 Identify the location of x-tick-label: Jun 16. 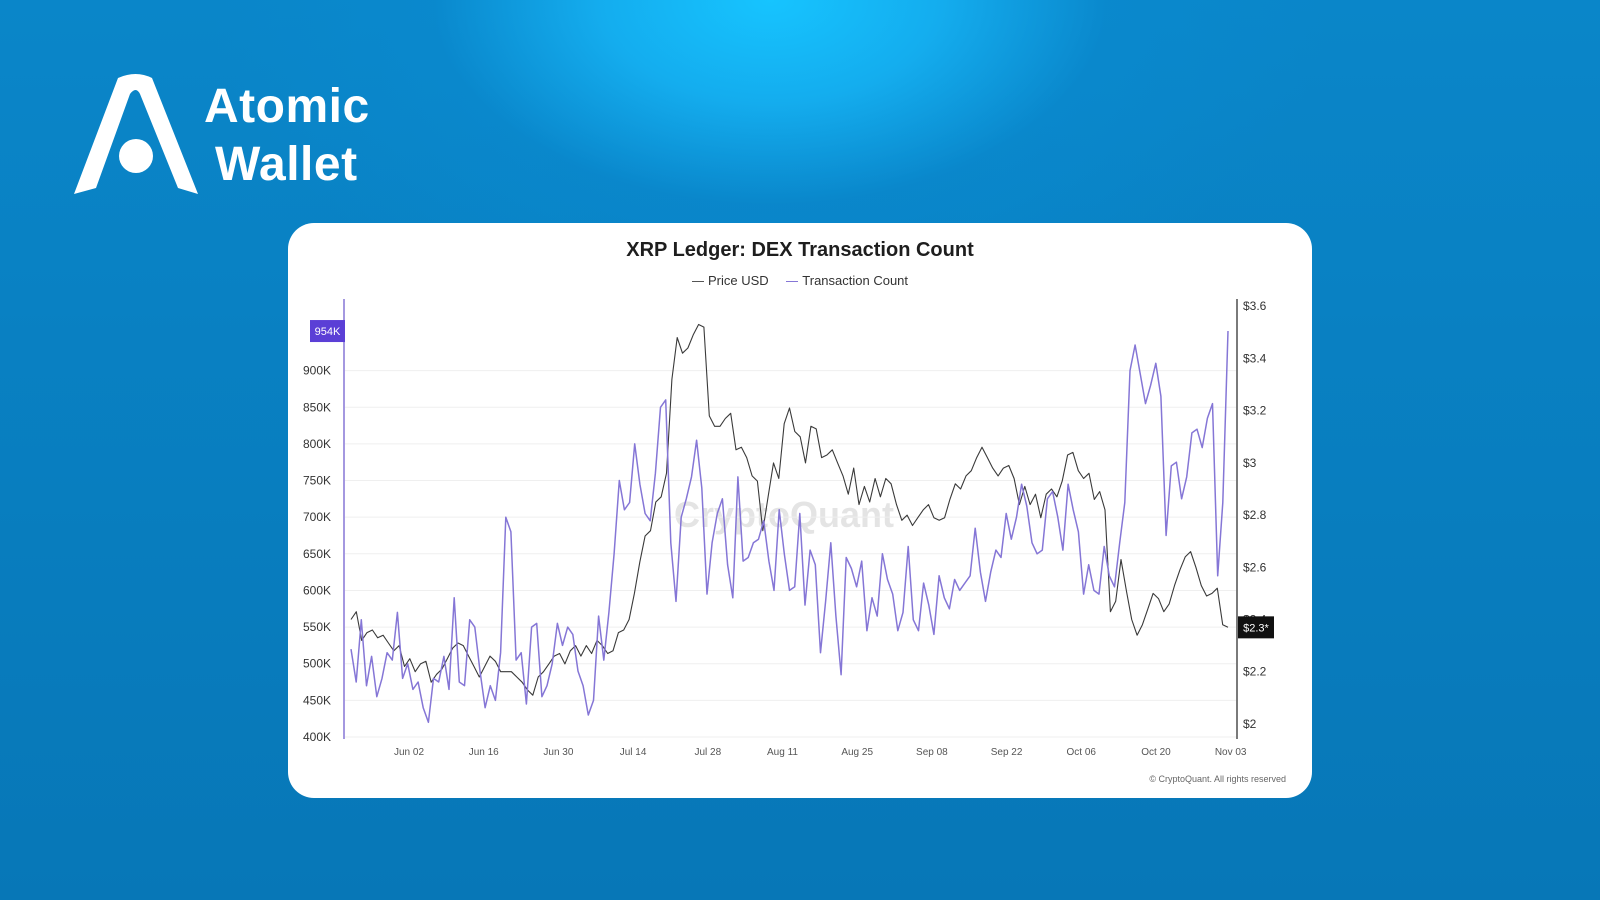
(484, 752).